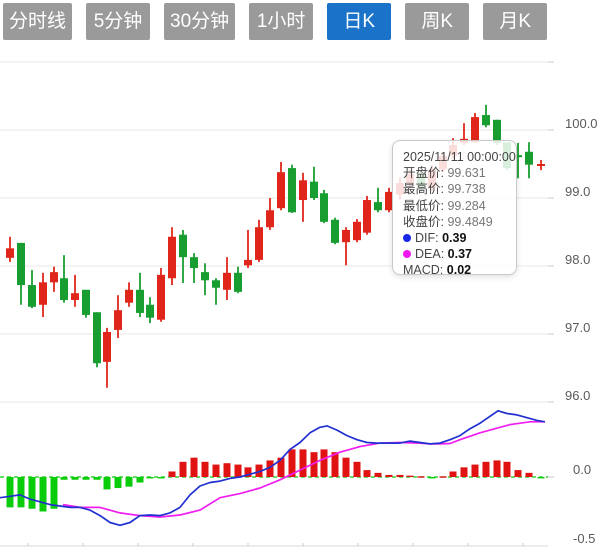  I want to click on tooltip-open-label: 开盘价:, so click(423, 173).